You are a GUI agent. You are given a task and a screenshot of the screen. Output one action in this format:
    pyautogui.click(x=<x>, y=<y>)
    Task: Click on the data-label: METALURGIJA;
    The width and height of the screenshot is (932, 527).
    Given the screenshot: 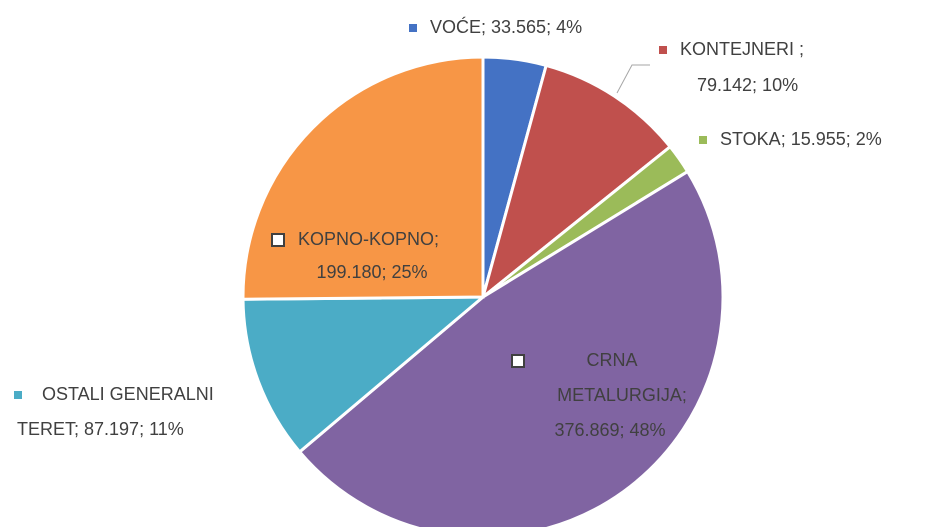 What is the action you would take?
    pyautogui.click(x=622, y=395)
    